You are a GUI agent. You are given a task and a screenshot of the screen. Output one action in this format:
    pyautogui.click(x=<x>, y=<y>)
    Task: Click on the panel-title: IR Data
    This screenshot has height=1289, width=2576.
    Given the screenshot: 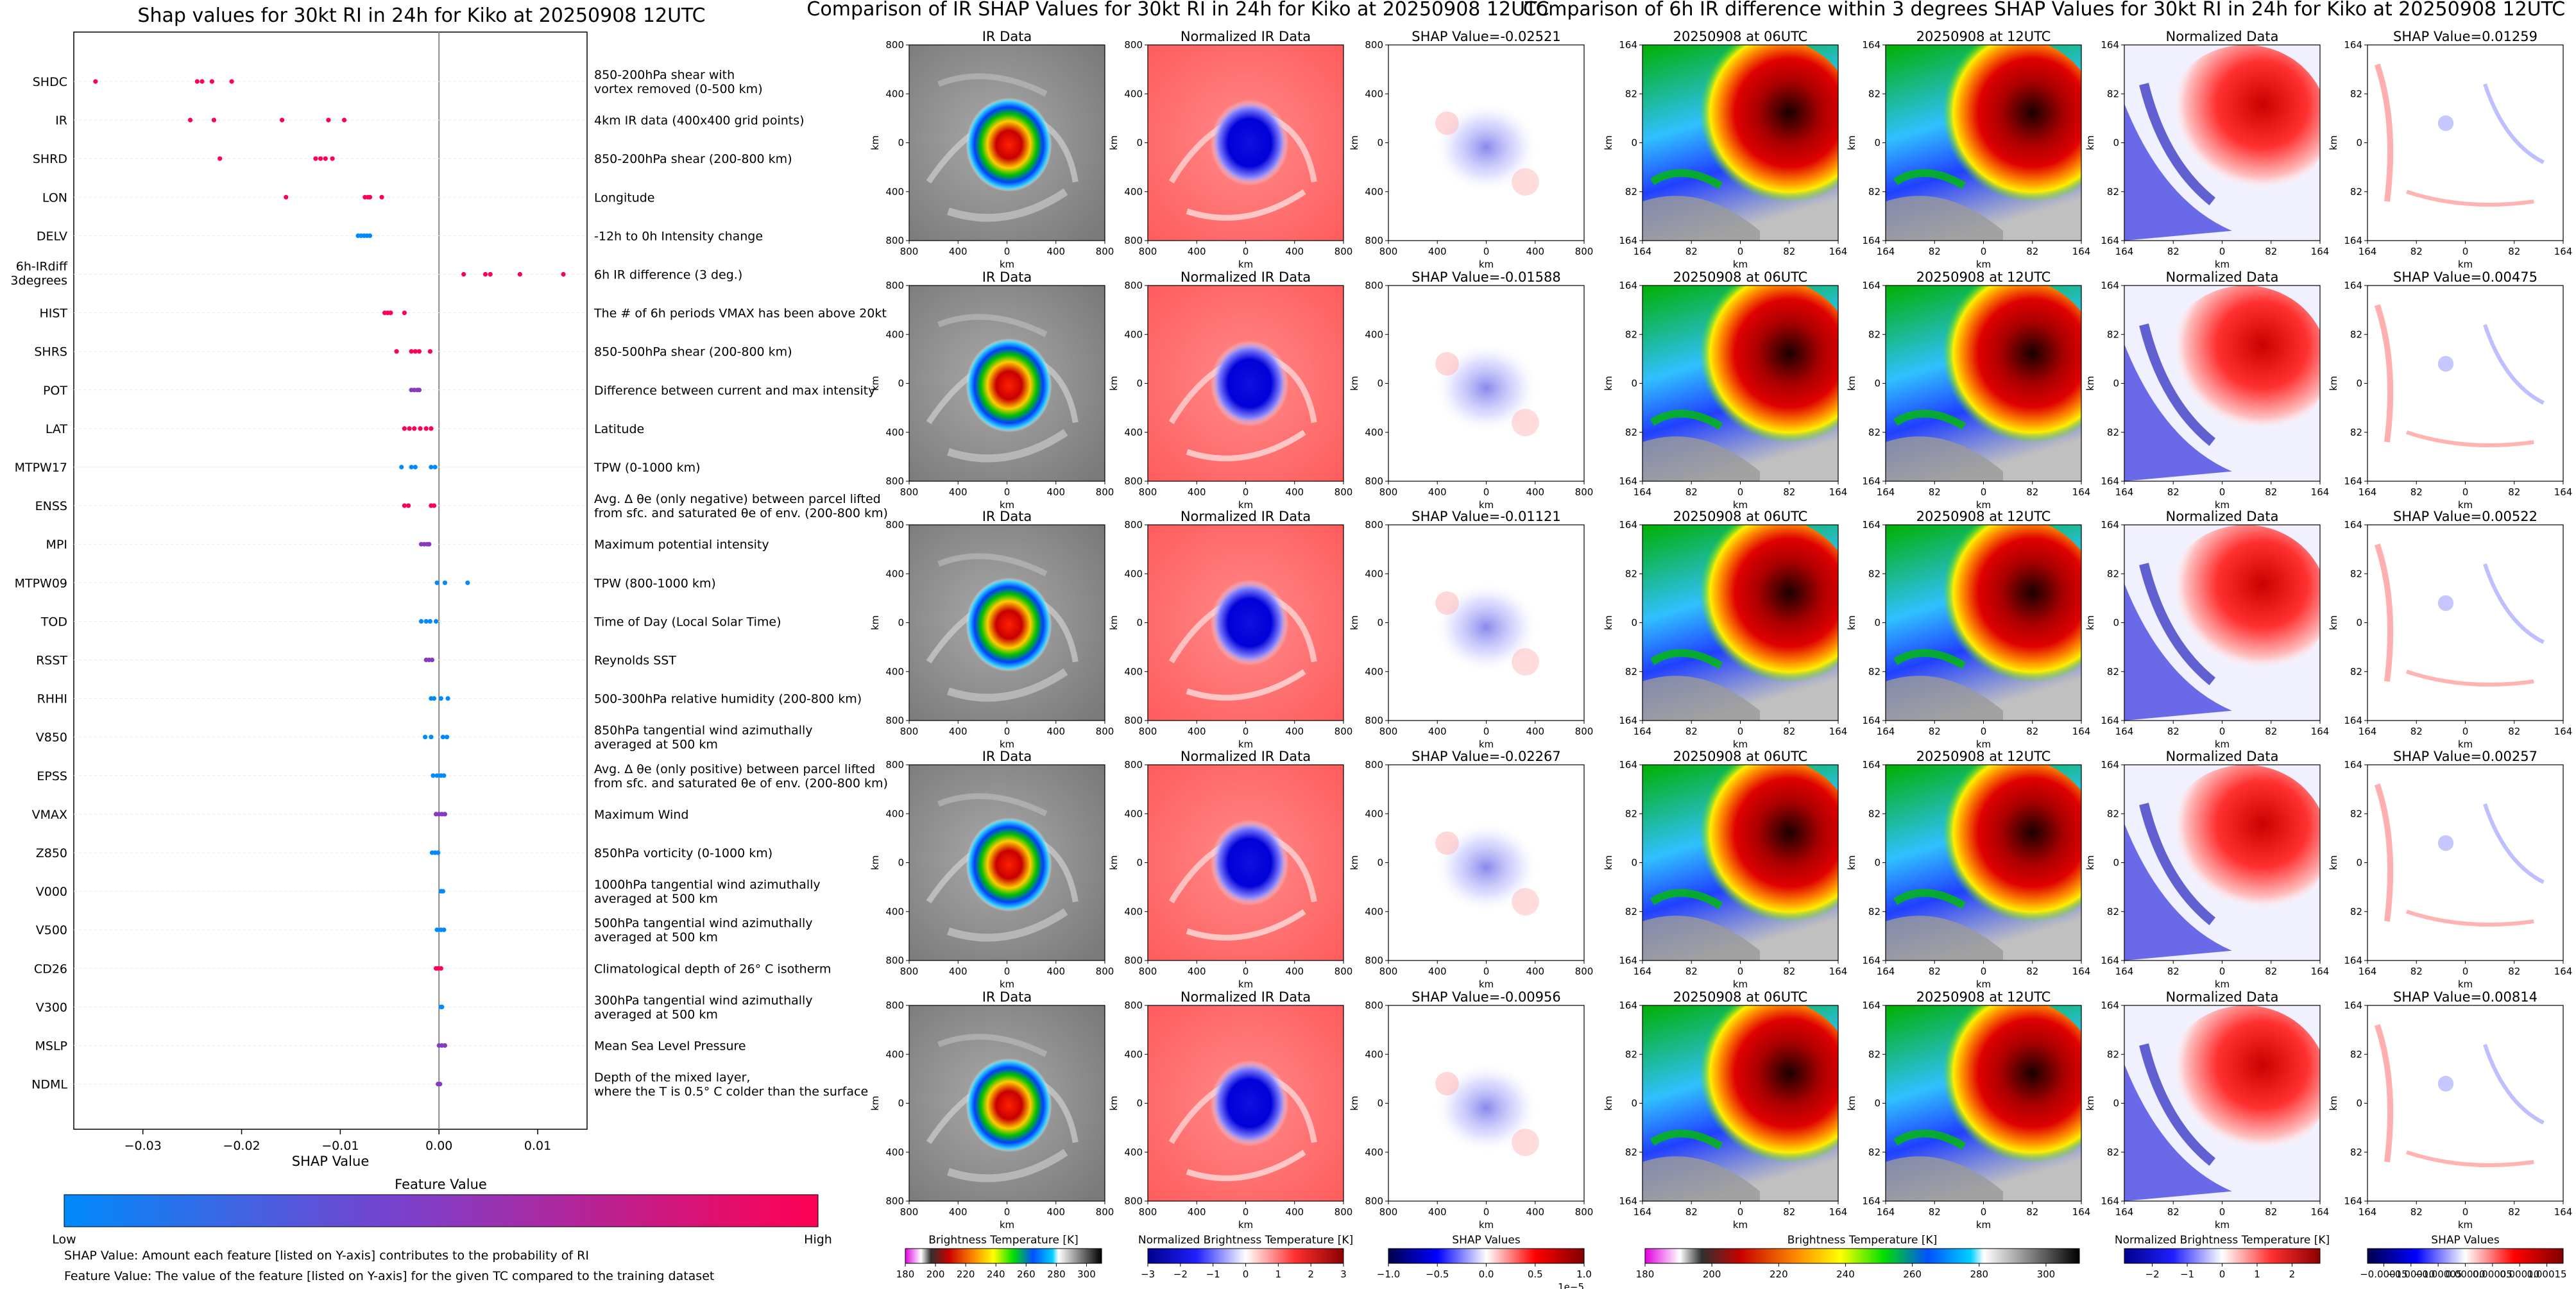 What is the action you would take?
    pyautogui.click(x=1007, y=277)
    